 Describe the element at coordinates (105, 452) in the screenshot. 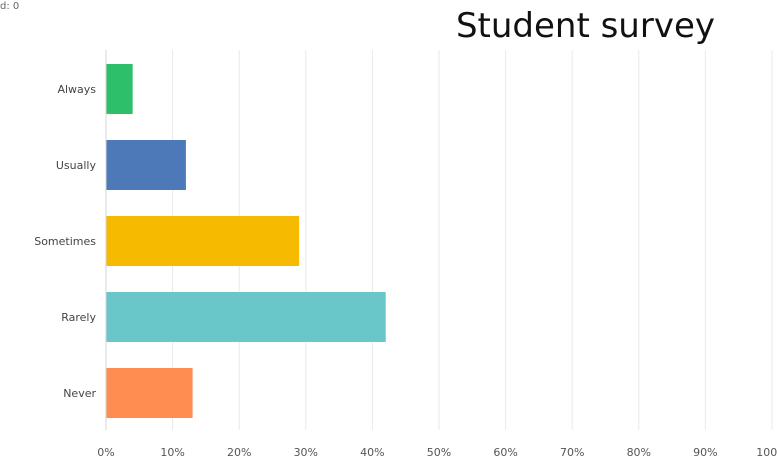

I see `x-tick-label: 0%` at that location.